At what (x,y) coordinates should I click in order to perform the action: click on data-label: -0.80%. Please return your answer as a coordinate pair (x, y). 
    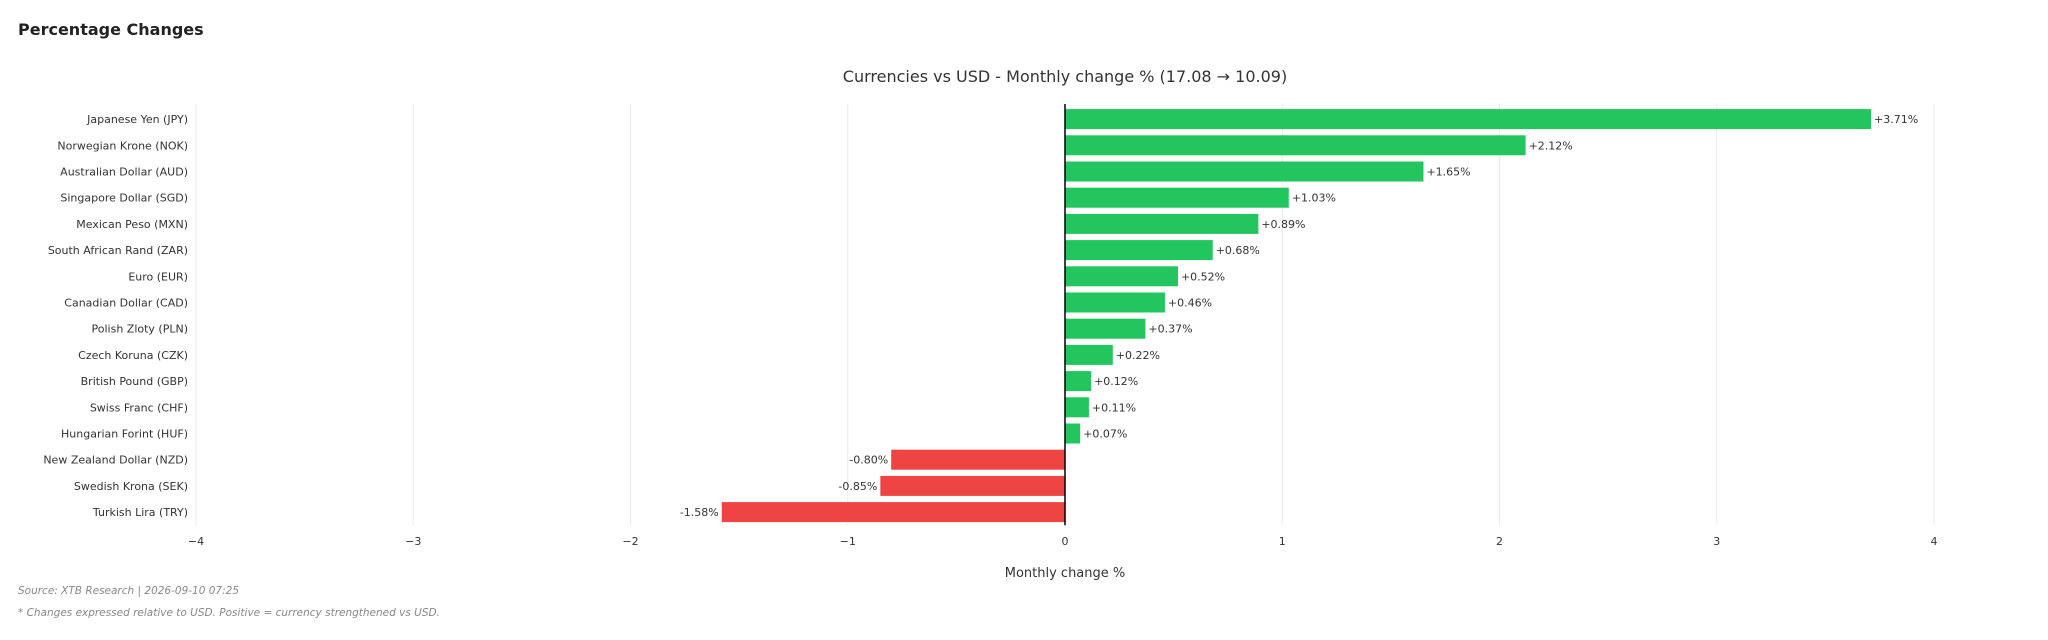
    Looking at the image, I should click on (868, 460).